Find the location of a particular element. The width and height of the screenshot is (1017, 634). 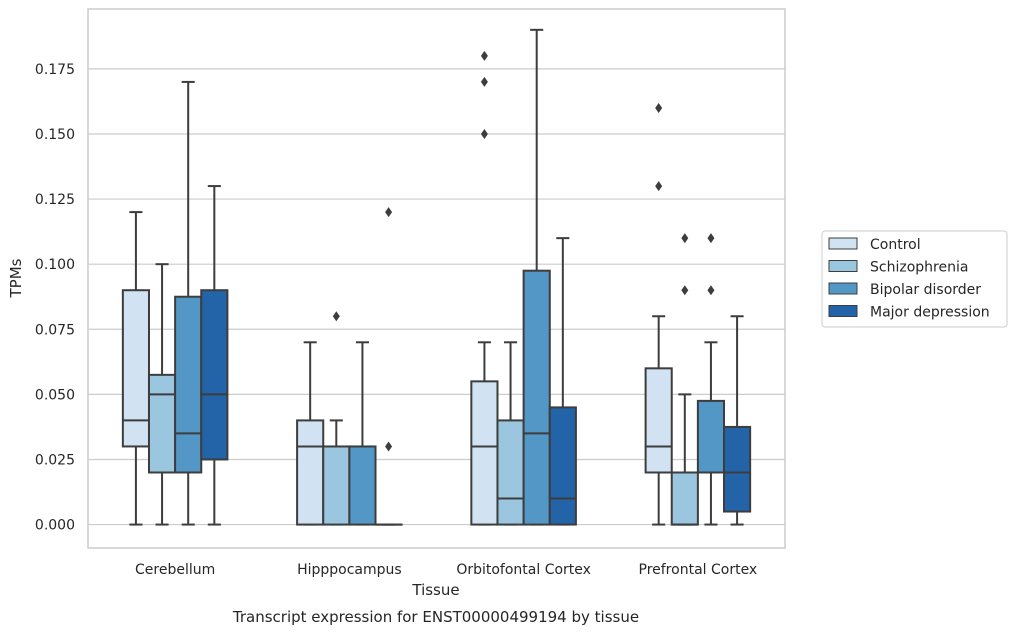

legend-frame is located at coordinates (914, 279).